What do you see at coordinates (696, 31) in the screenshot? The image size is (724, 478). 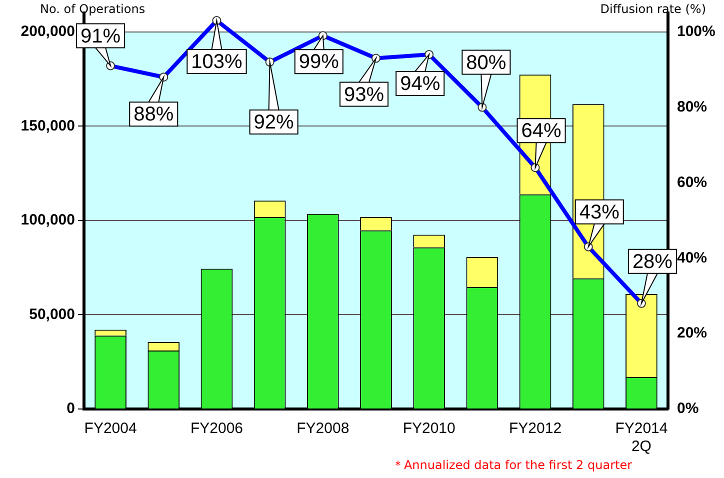 I see `y2-tick-label: 100%` at bounding box center [696, 31].